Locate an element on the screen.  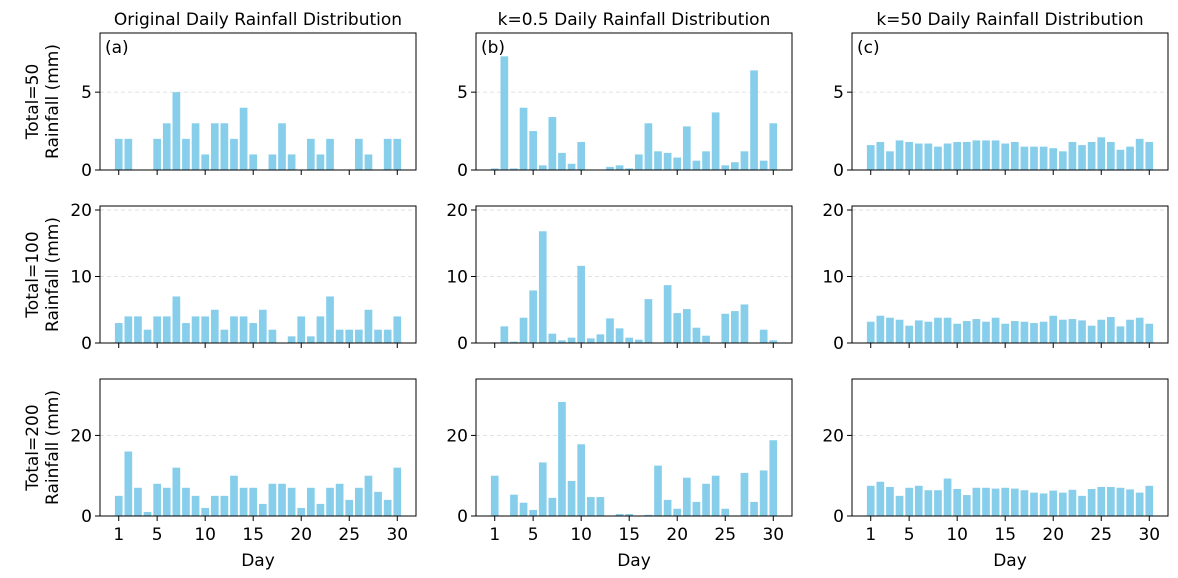
x-tick-label: 1 is located at coordinates (870, 535).